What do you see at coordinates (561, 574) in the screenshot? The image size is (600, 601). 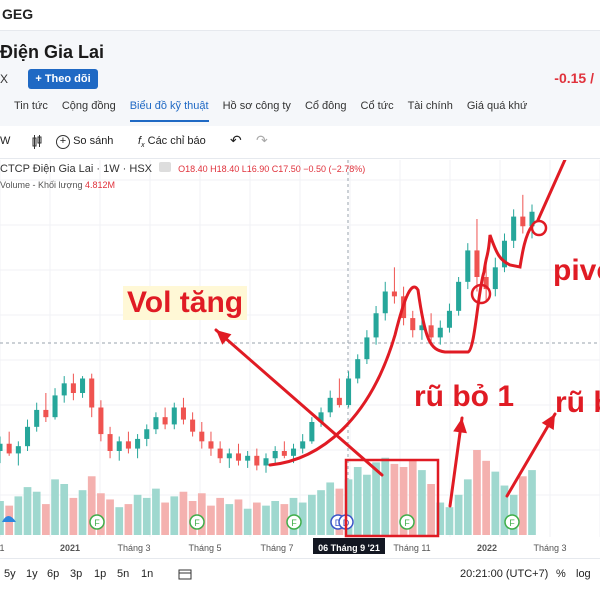 I see `percent-toggle: %` at bounding box center [561, 574].